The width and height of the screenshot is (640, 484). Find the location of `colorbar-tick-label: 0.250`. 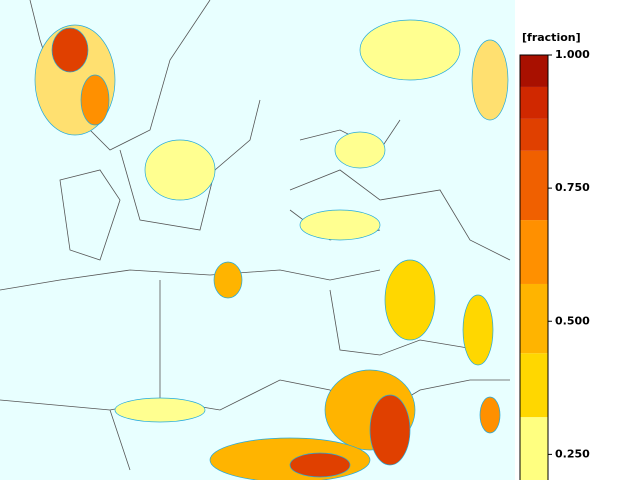

colorbar-tick-label: 0.250 is located at coordinates (572, 453).